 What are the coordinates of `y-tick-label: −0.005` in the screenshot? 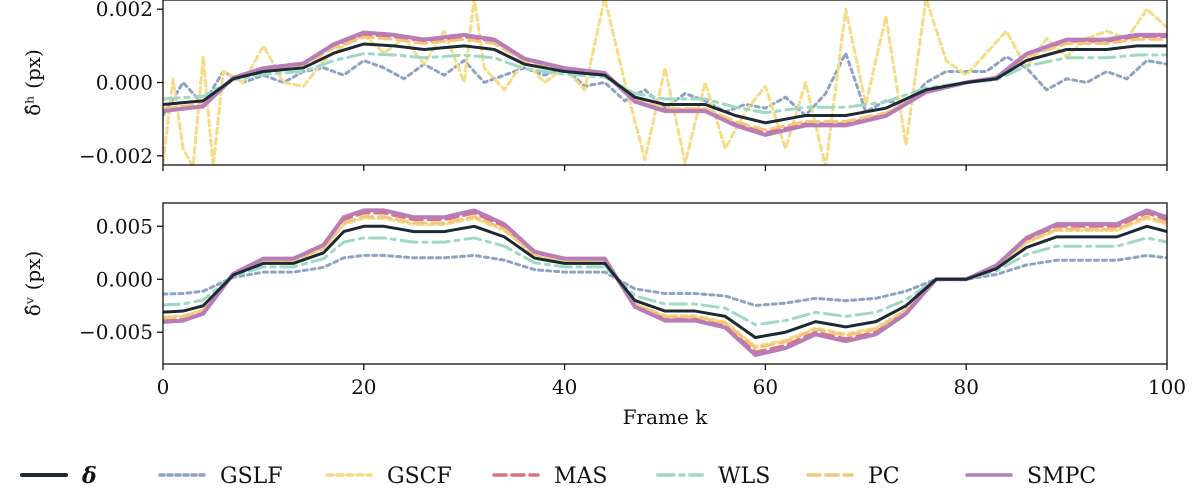 It's located at (116, 332).